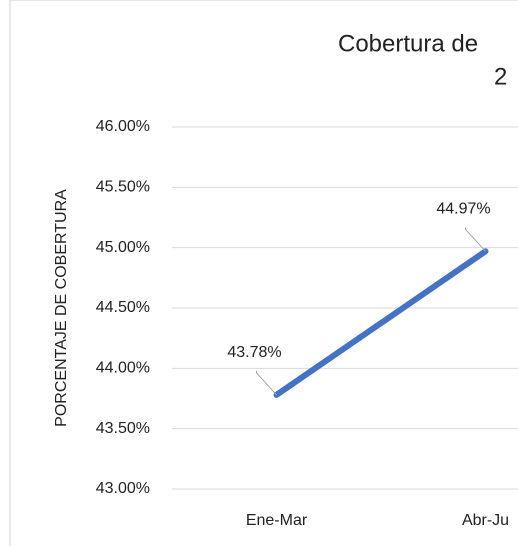 Image resolution: width=518 pixels, height=546 pixels. Describe the element at coordinates (123, 488) in the screenshot. I see `y-tick-label: 43.00%` at that location.